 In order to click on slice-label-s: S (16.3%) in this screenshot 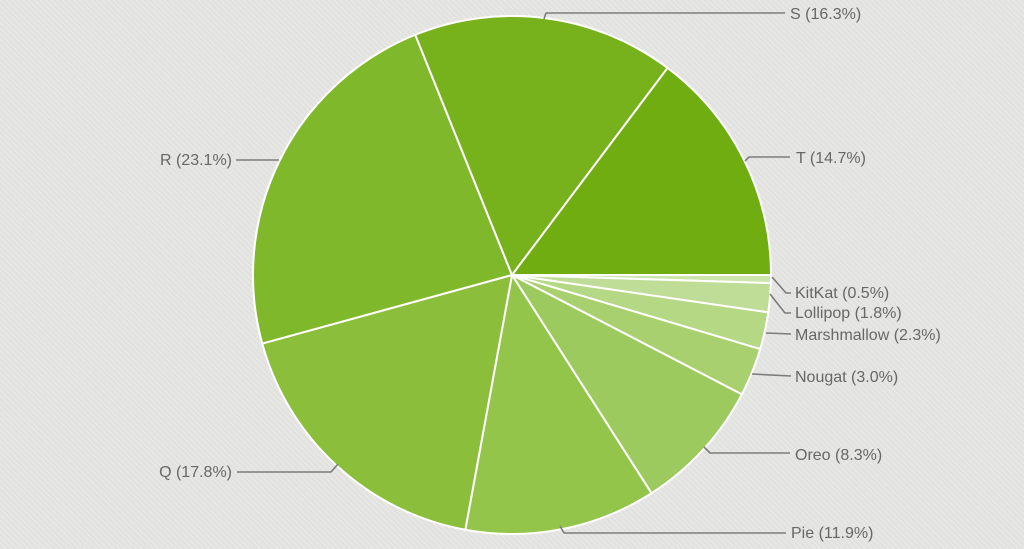, I will do `click(825, 14)`.